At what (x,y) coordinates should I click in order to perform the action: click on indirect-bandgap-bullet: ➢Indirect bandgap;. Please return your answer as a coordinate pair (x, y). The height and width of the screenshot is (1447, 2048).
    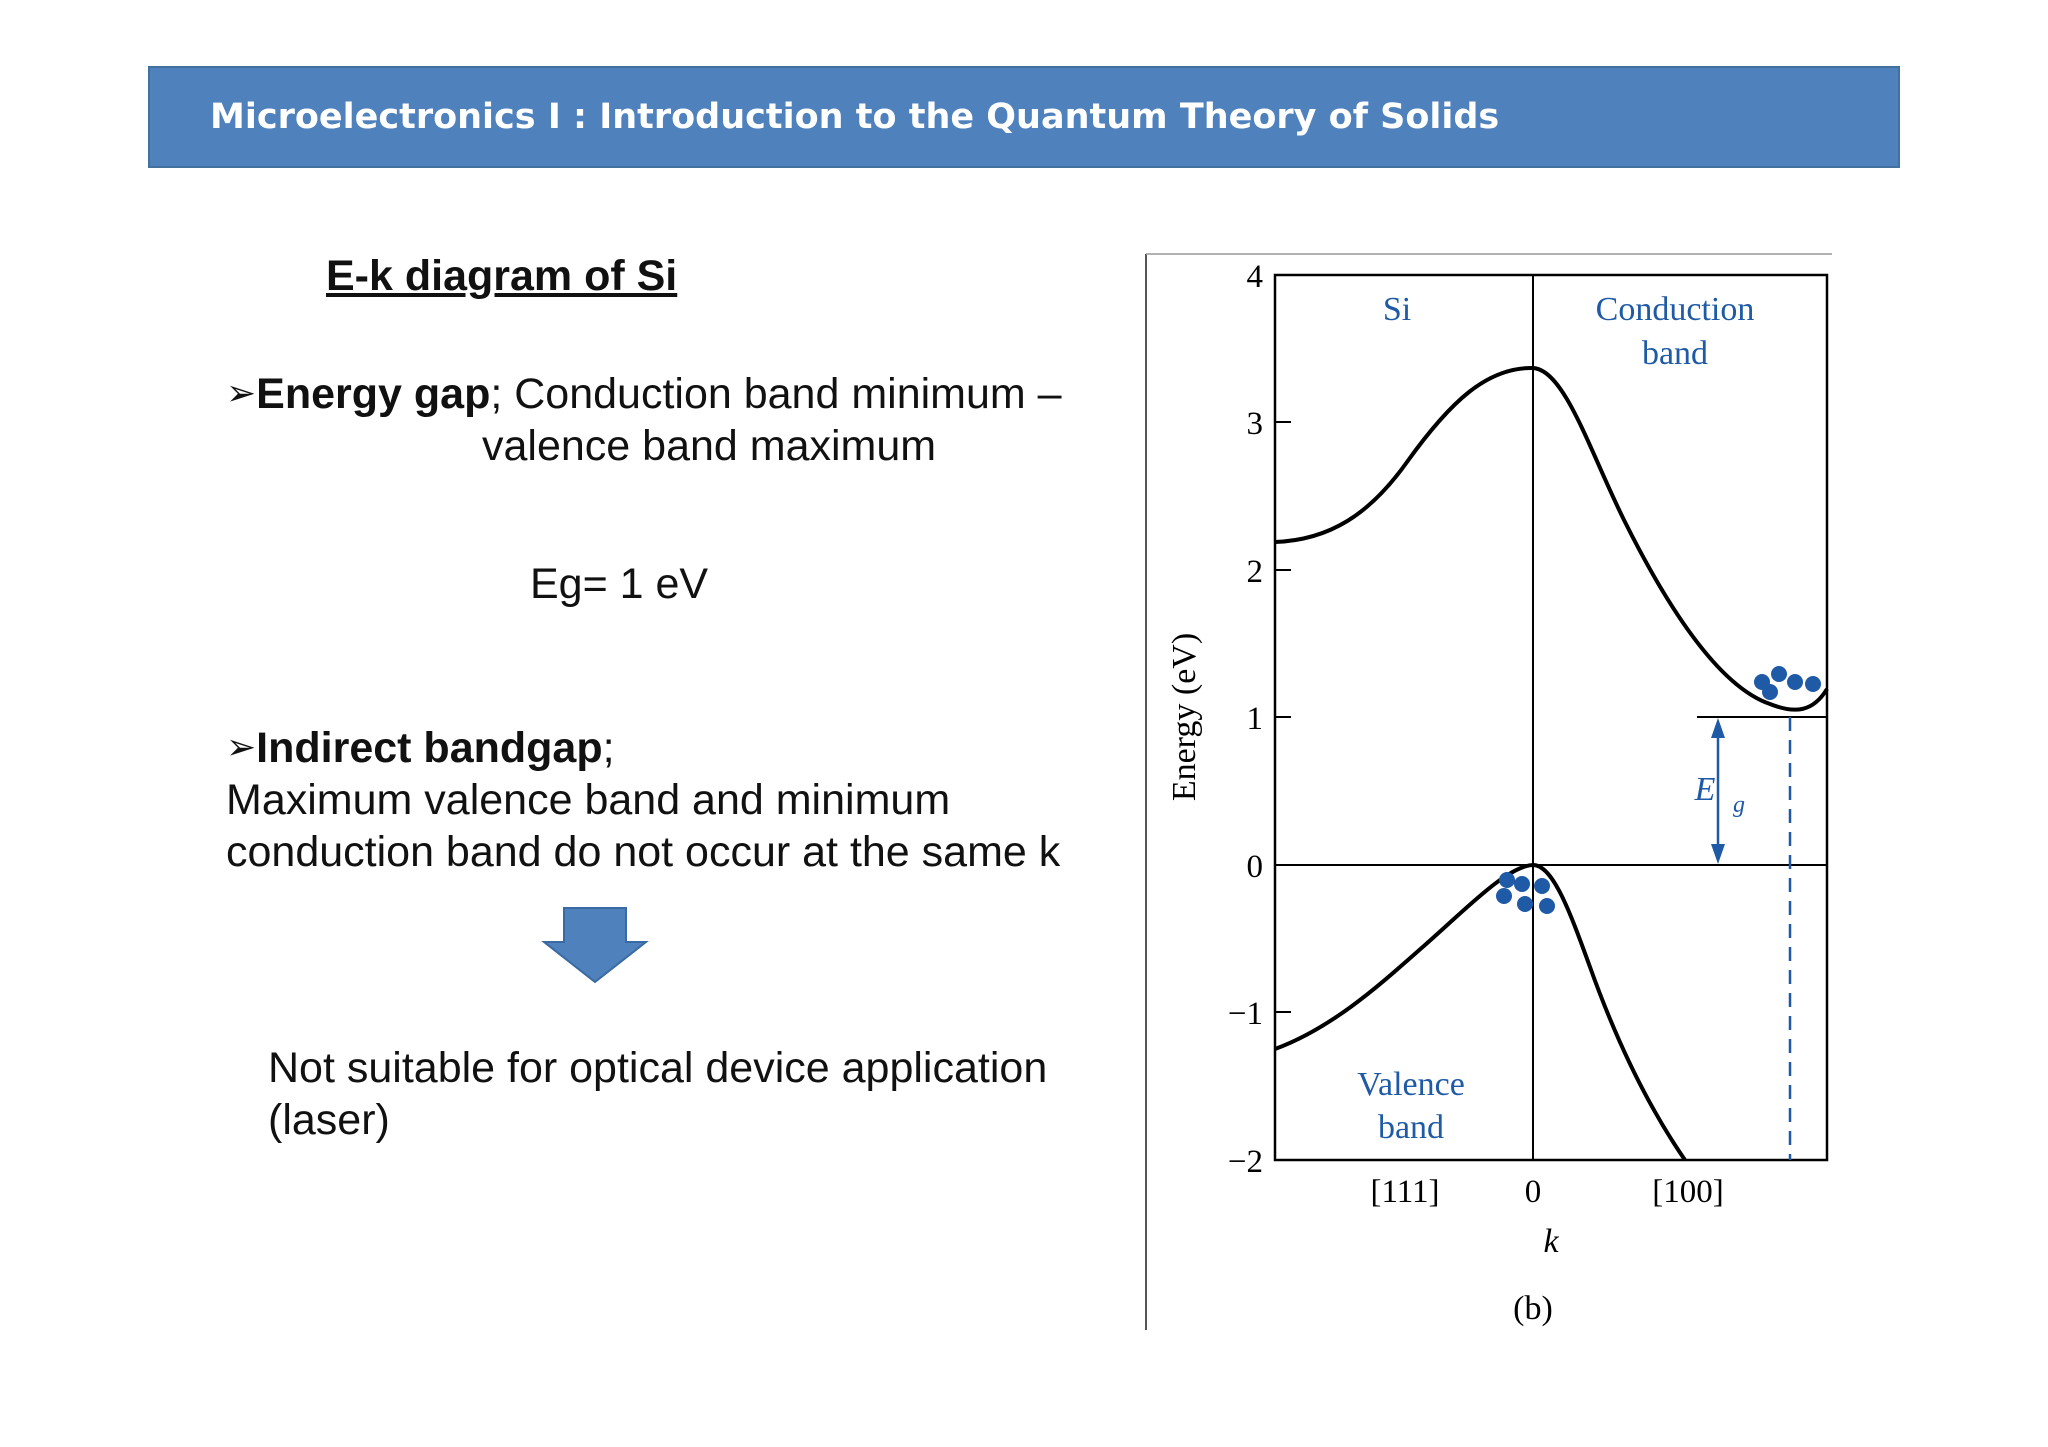
    Looking at the image, I should click on (420, 748).